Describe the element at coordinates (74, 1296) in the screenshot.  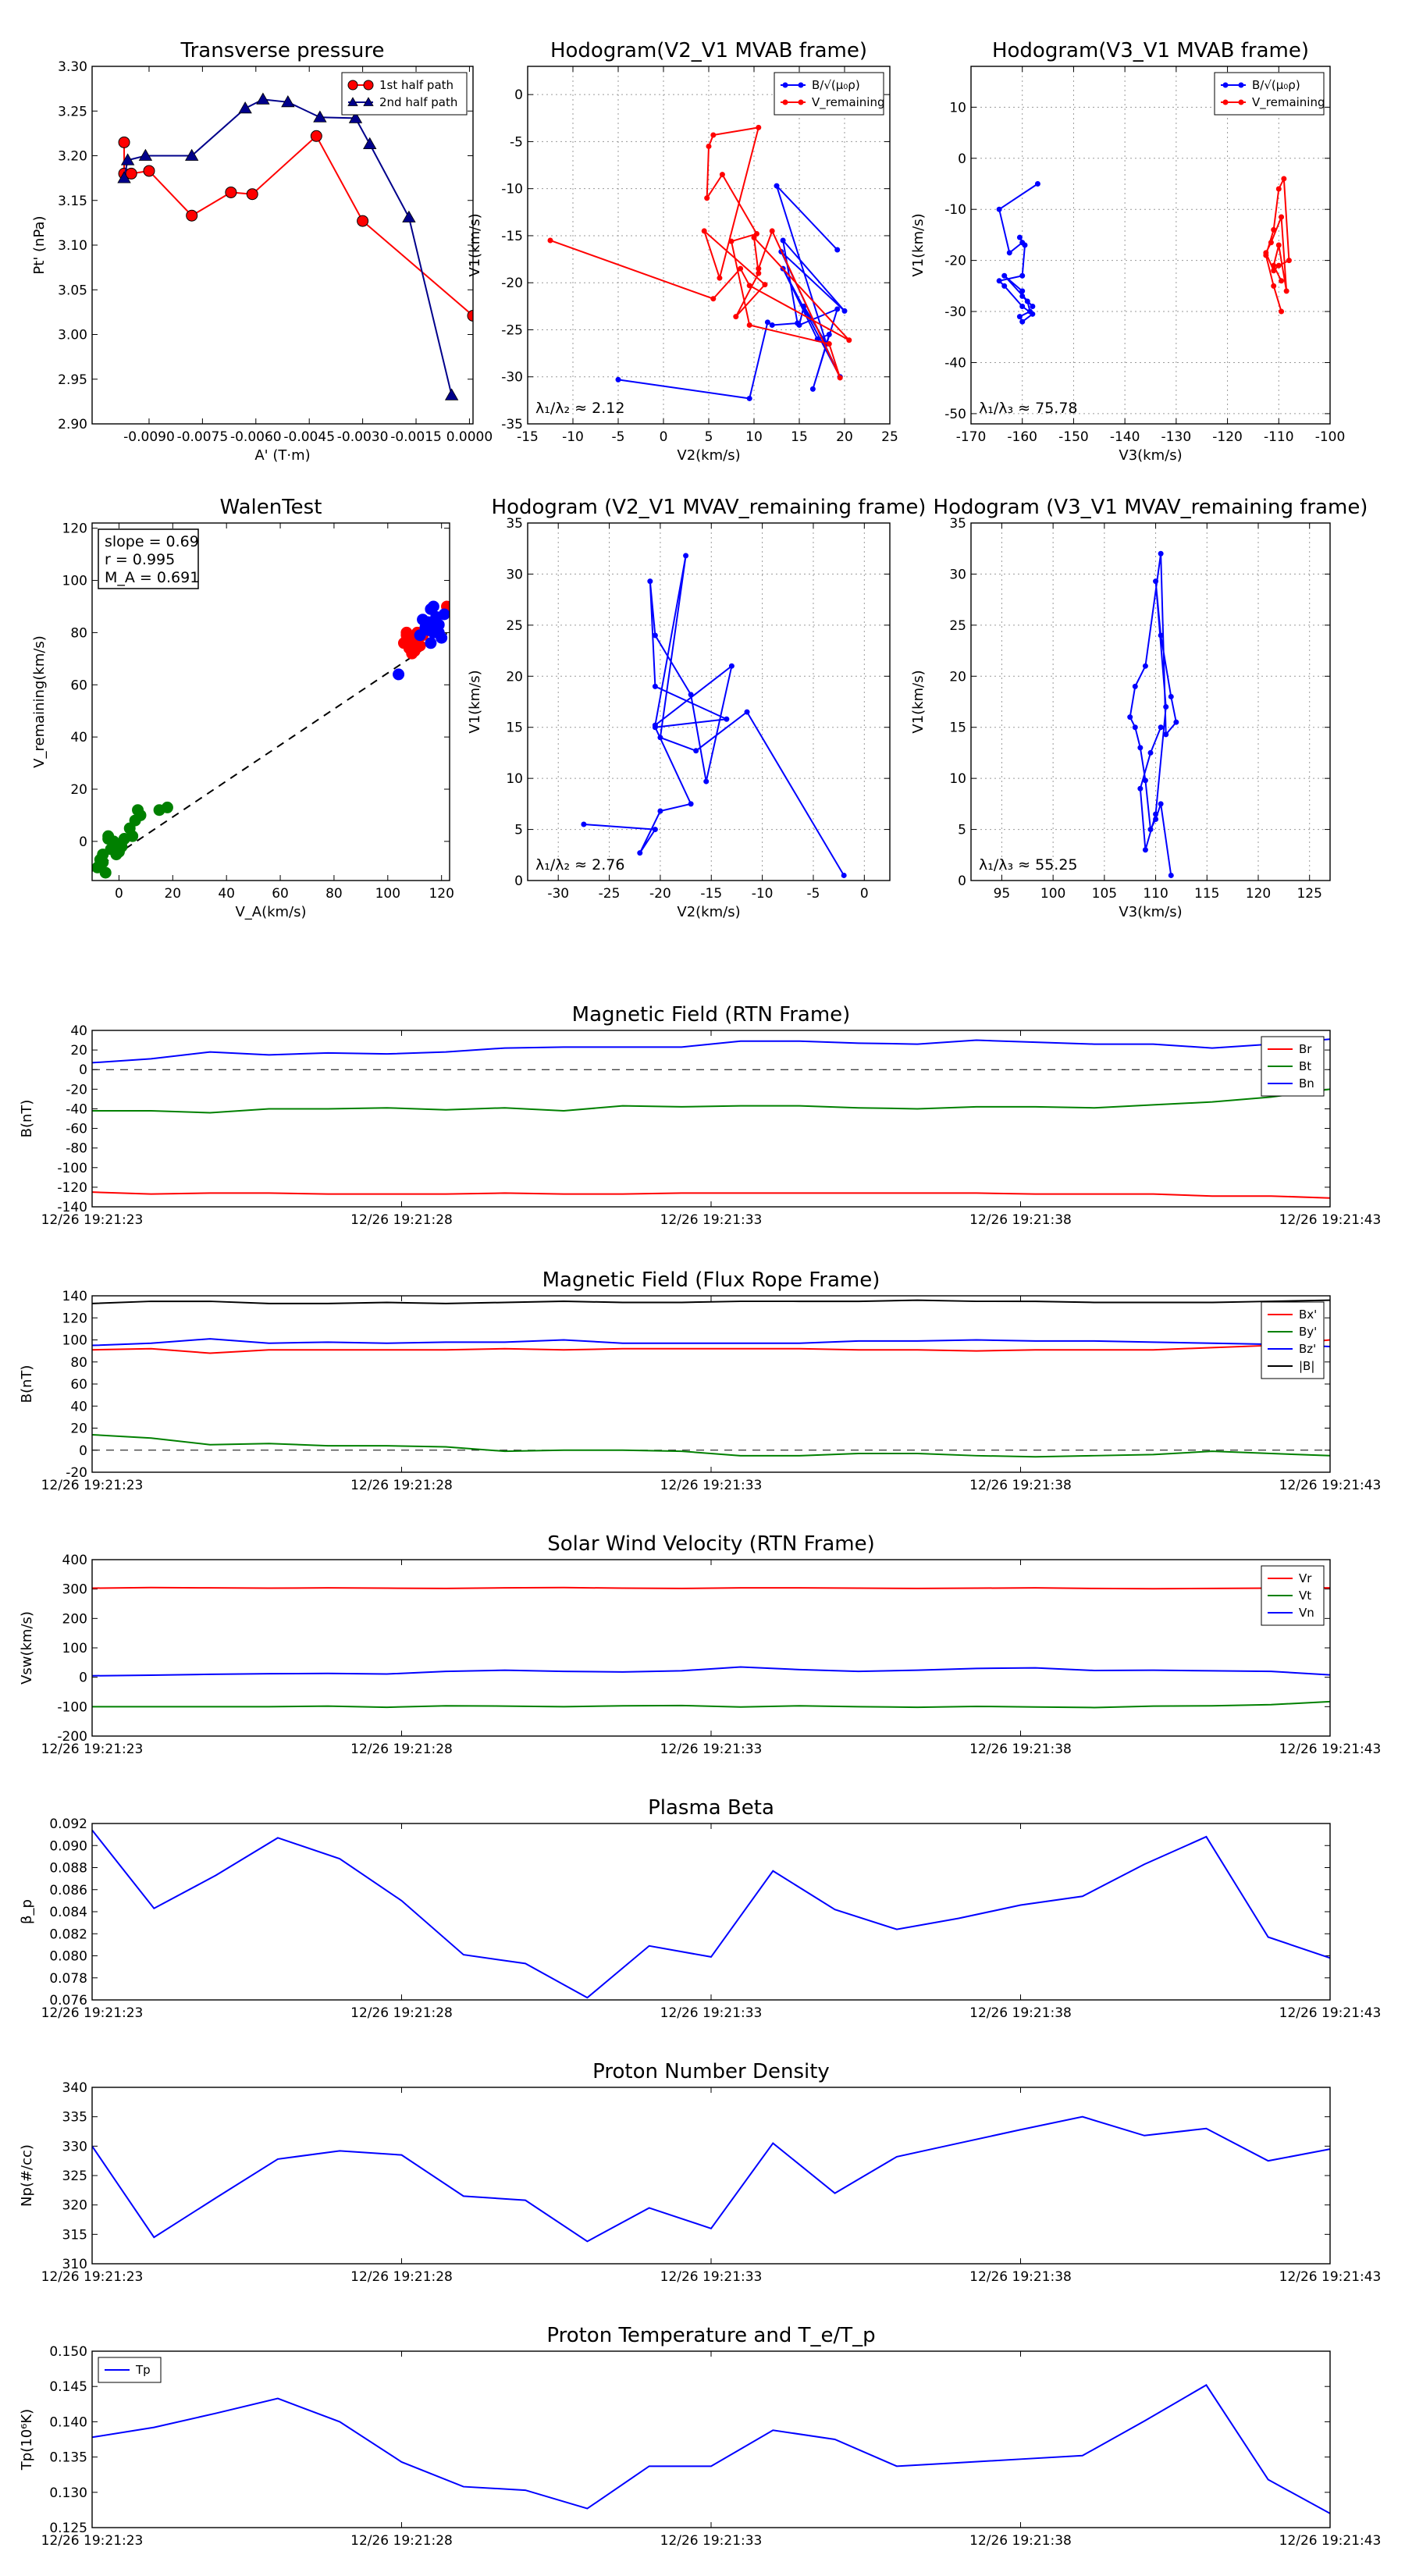
I see `y-tick-label: 140` at that location.